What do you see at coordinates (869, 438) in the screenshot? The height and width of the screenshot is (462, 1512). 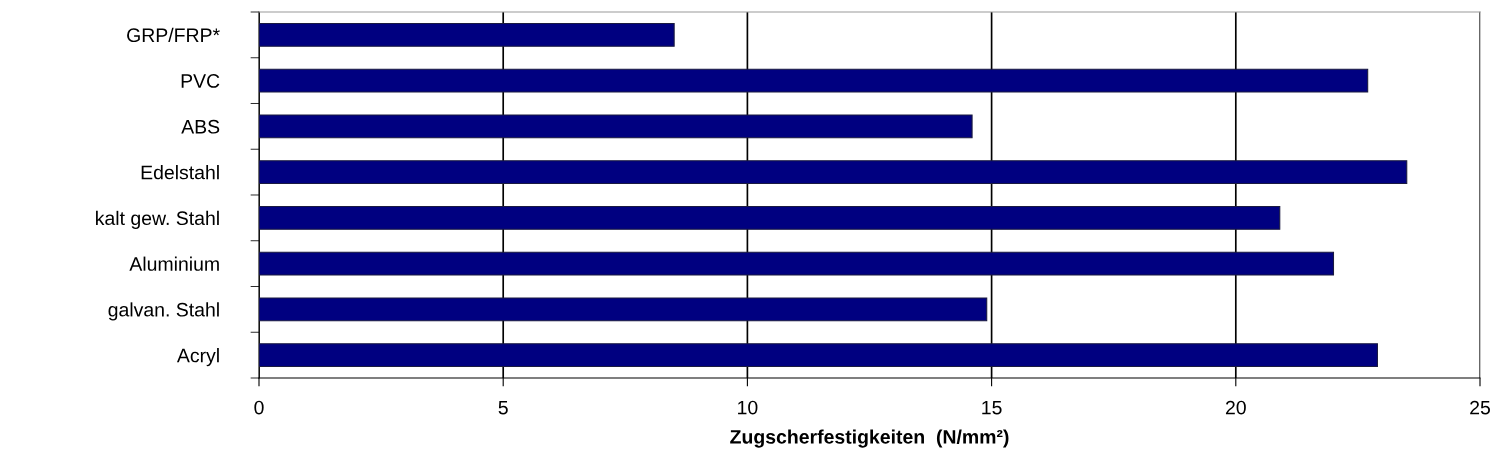 I see `x-axis-title: Zugscherfestigkeiten (N/mm²)` at bounding box center [869, 438].